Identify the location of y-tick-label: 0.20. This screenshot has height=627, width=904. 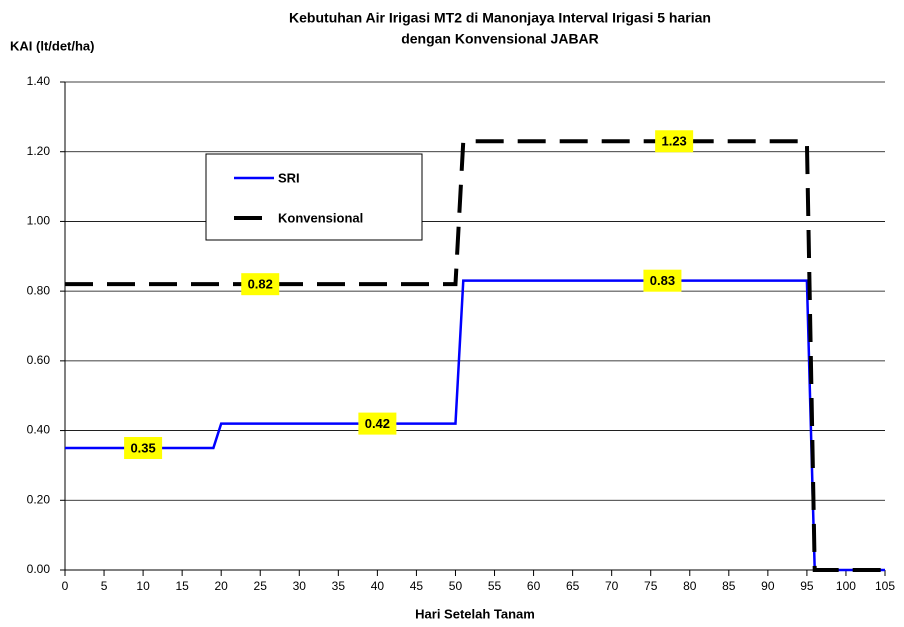
(39, 499).